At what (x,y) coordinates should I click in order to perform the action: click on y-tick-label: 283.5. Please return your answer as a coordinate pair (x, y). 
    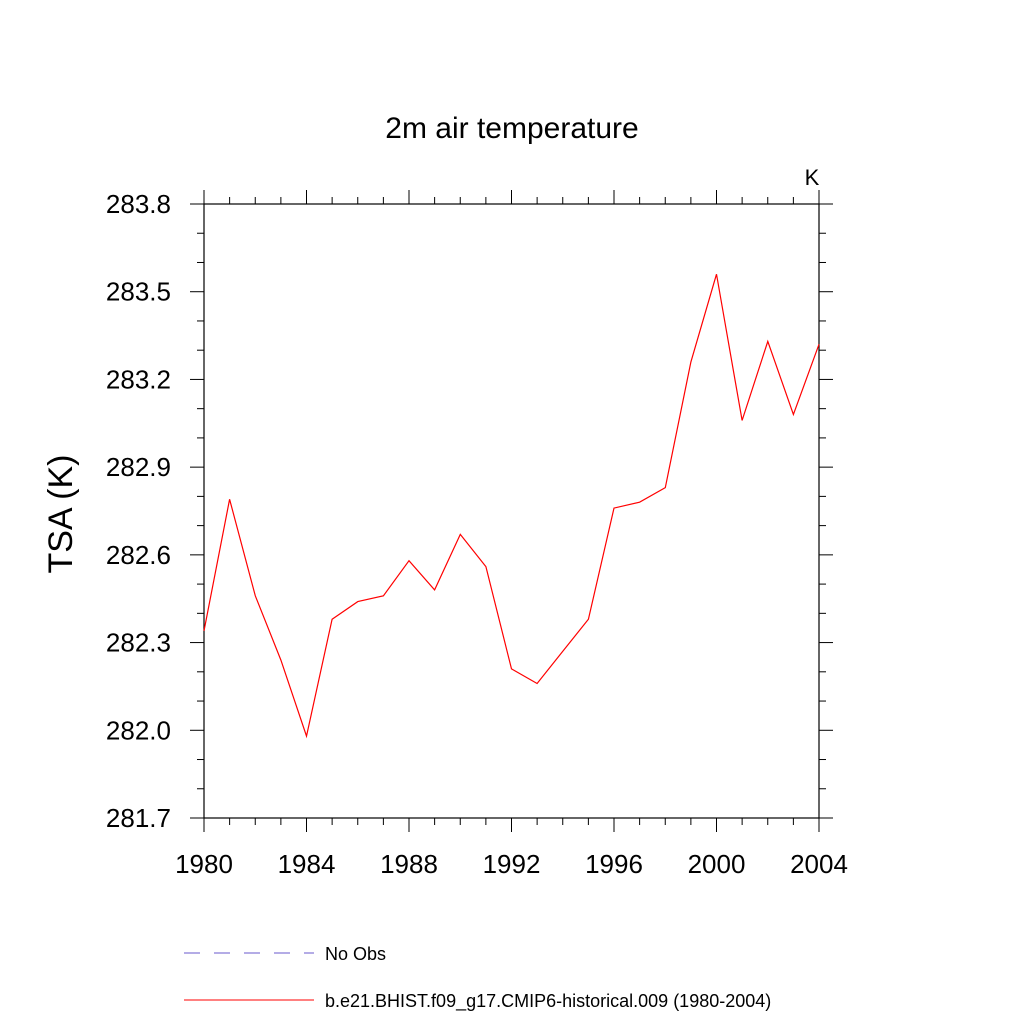
    Looking at the image, I should click on (138, 292).